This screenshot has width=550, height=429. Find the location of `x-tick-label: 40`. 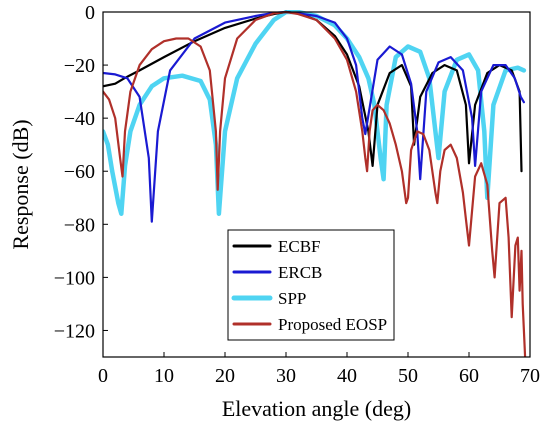

x-tick-label: 40 is located at coordinates (347, 376).